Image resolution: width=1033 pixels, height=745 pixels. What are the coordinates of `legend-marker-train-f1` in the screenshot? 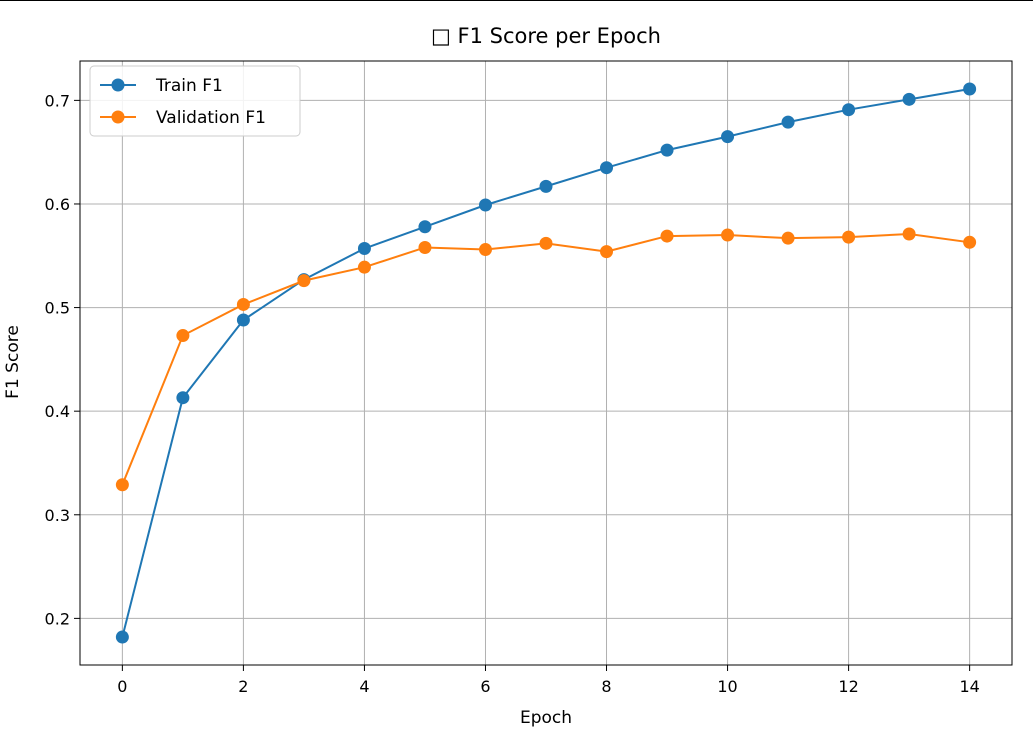 It's located at (118, 85).